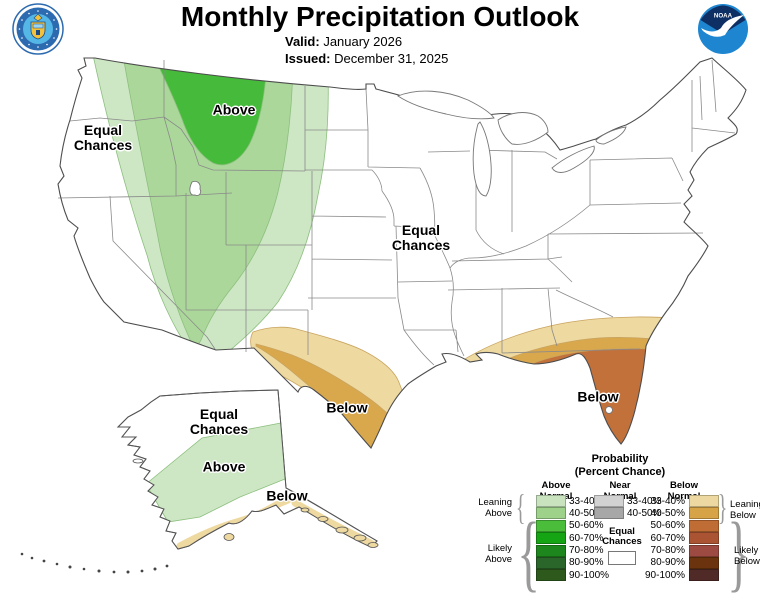 This screenshot has width=760, height=600. Describe the element at coordinates (609, 410) in the screenshot. I see `lake-okeechobee` at that location.